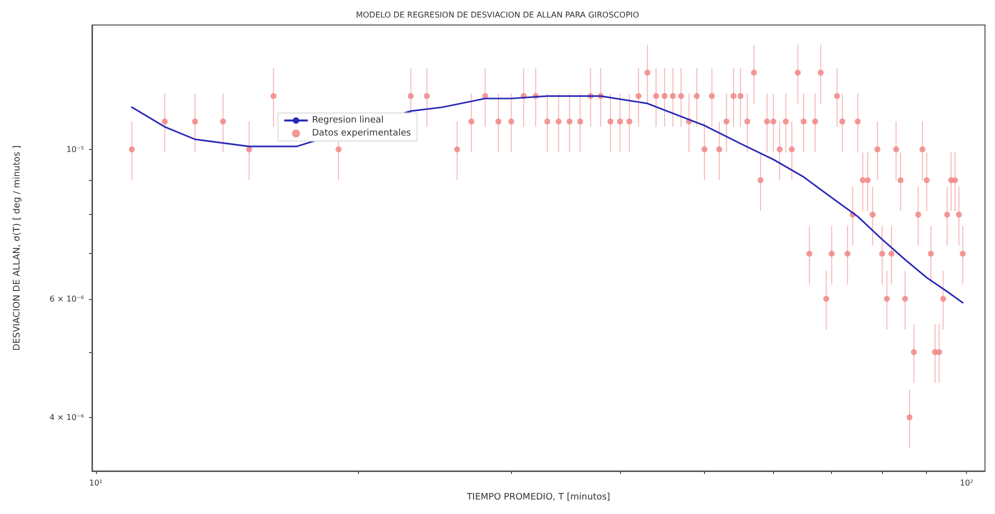  I want to click on chart-title: MODELO DE REGRESION DE DESVIACION DE ALLAN PARA GIROSCOPIO, so click(498, 15).